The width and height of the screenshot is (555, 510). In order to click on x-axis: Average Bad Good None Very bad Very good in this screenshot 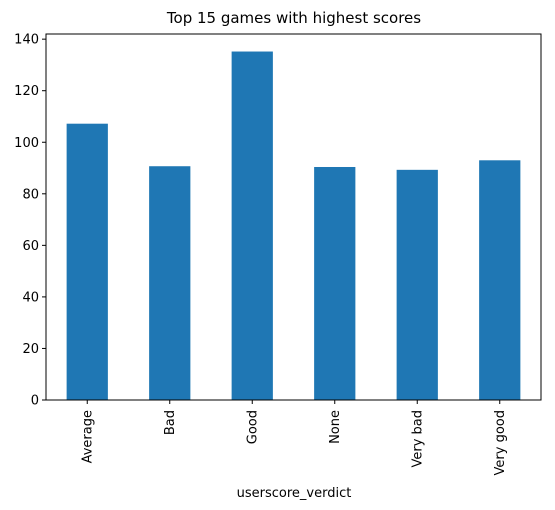, I will do `click(294, 437)`.